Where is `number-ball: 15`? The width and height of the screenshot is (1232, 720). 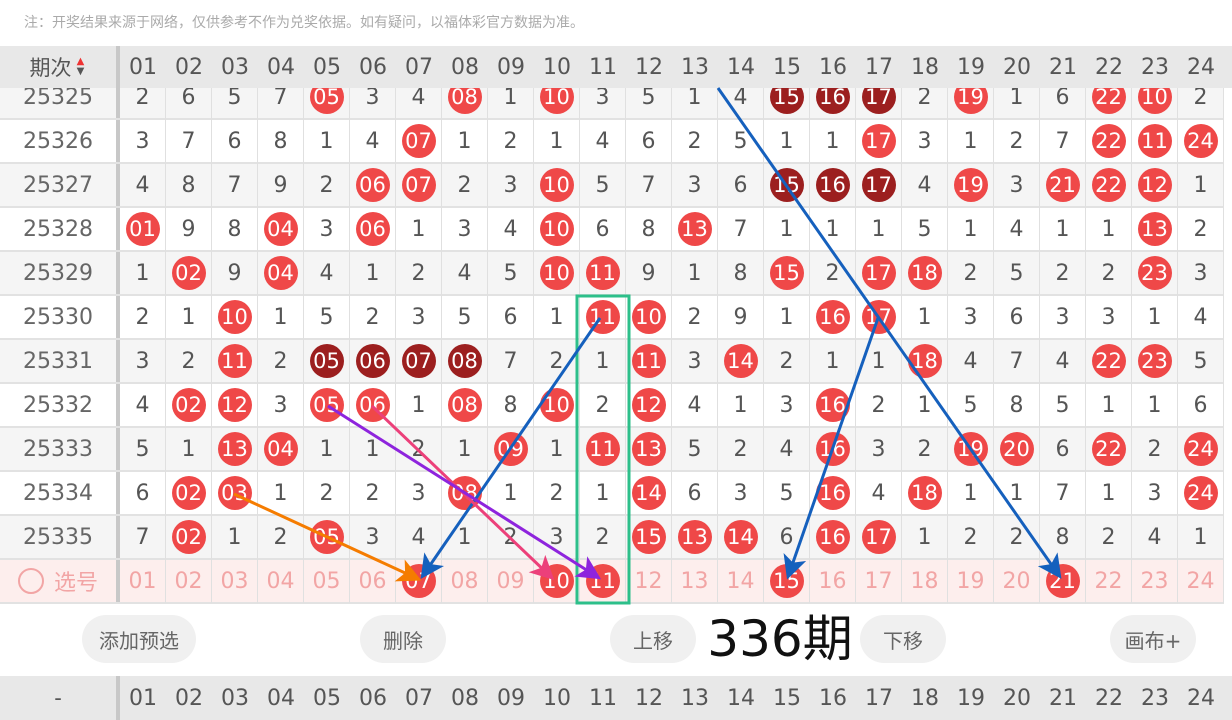
number-ball: 15 is located at coordinates (786, 273).